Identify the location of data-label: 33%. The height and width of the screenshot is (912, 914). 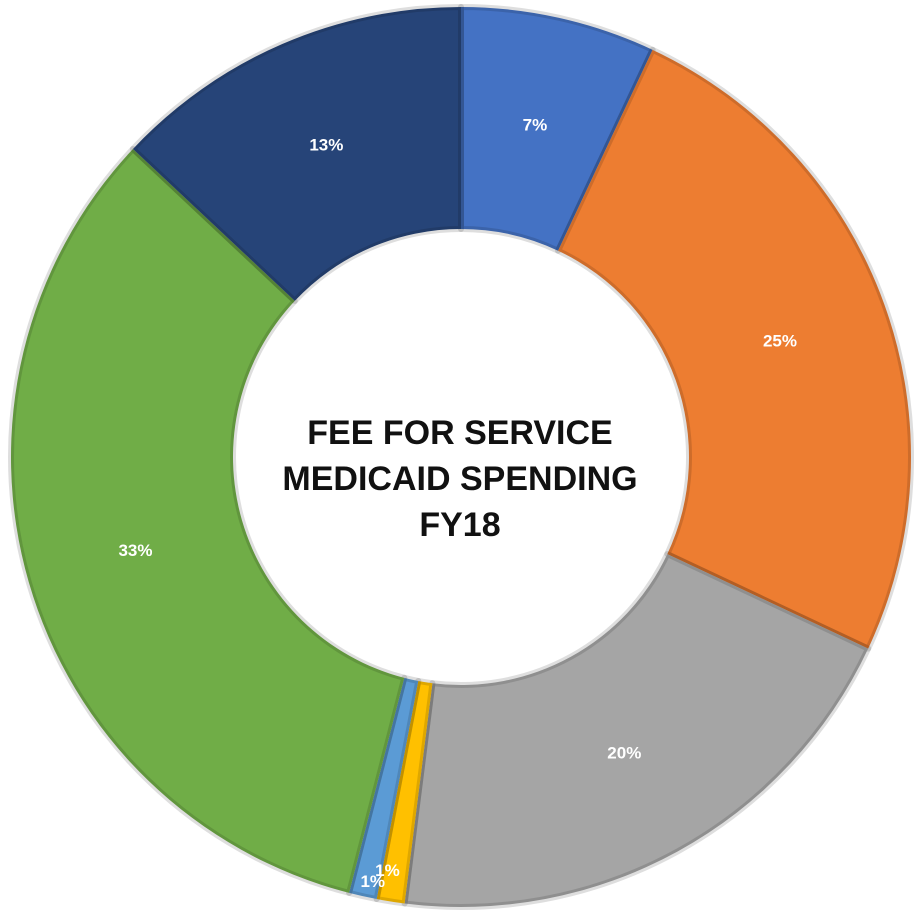
(135, 550).